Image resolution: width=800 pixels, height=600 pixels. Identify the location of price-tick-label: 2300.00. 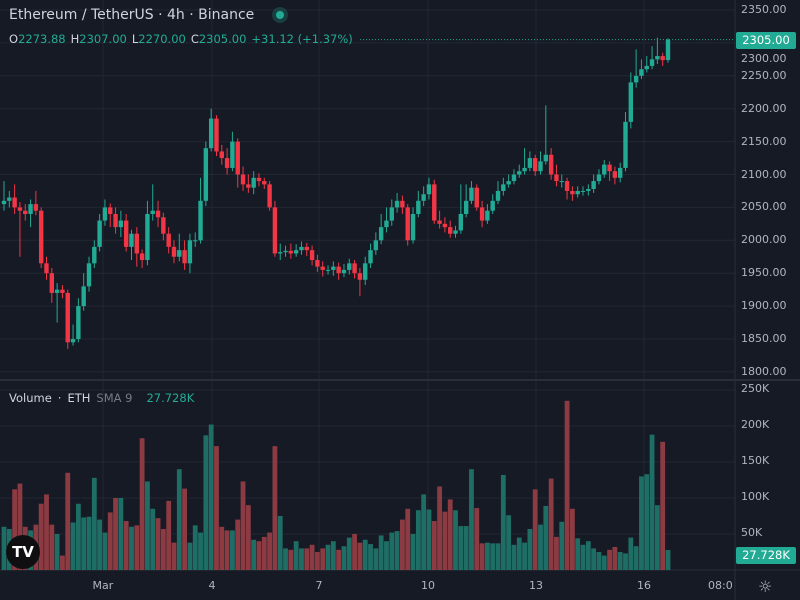
(764, 58).